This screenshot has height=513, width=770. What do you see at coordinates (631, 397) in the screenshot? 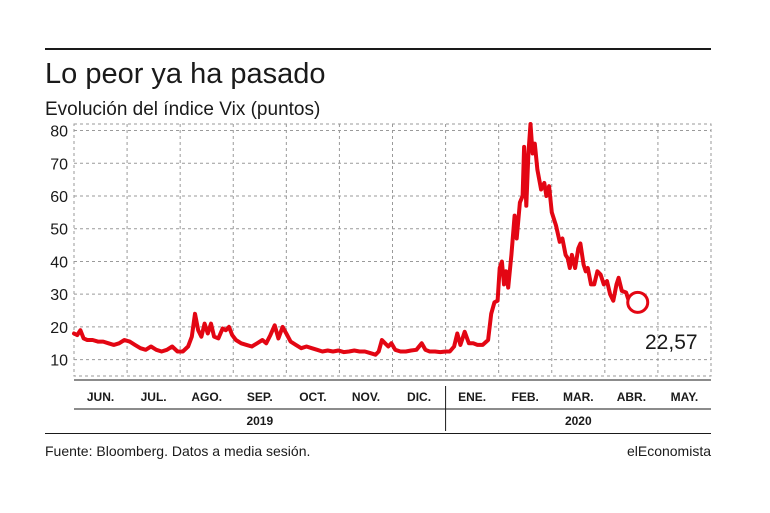
I see `x-tick-label-10: ABR.` at bounding box center [631, 397].